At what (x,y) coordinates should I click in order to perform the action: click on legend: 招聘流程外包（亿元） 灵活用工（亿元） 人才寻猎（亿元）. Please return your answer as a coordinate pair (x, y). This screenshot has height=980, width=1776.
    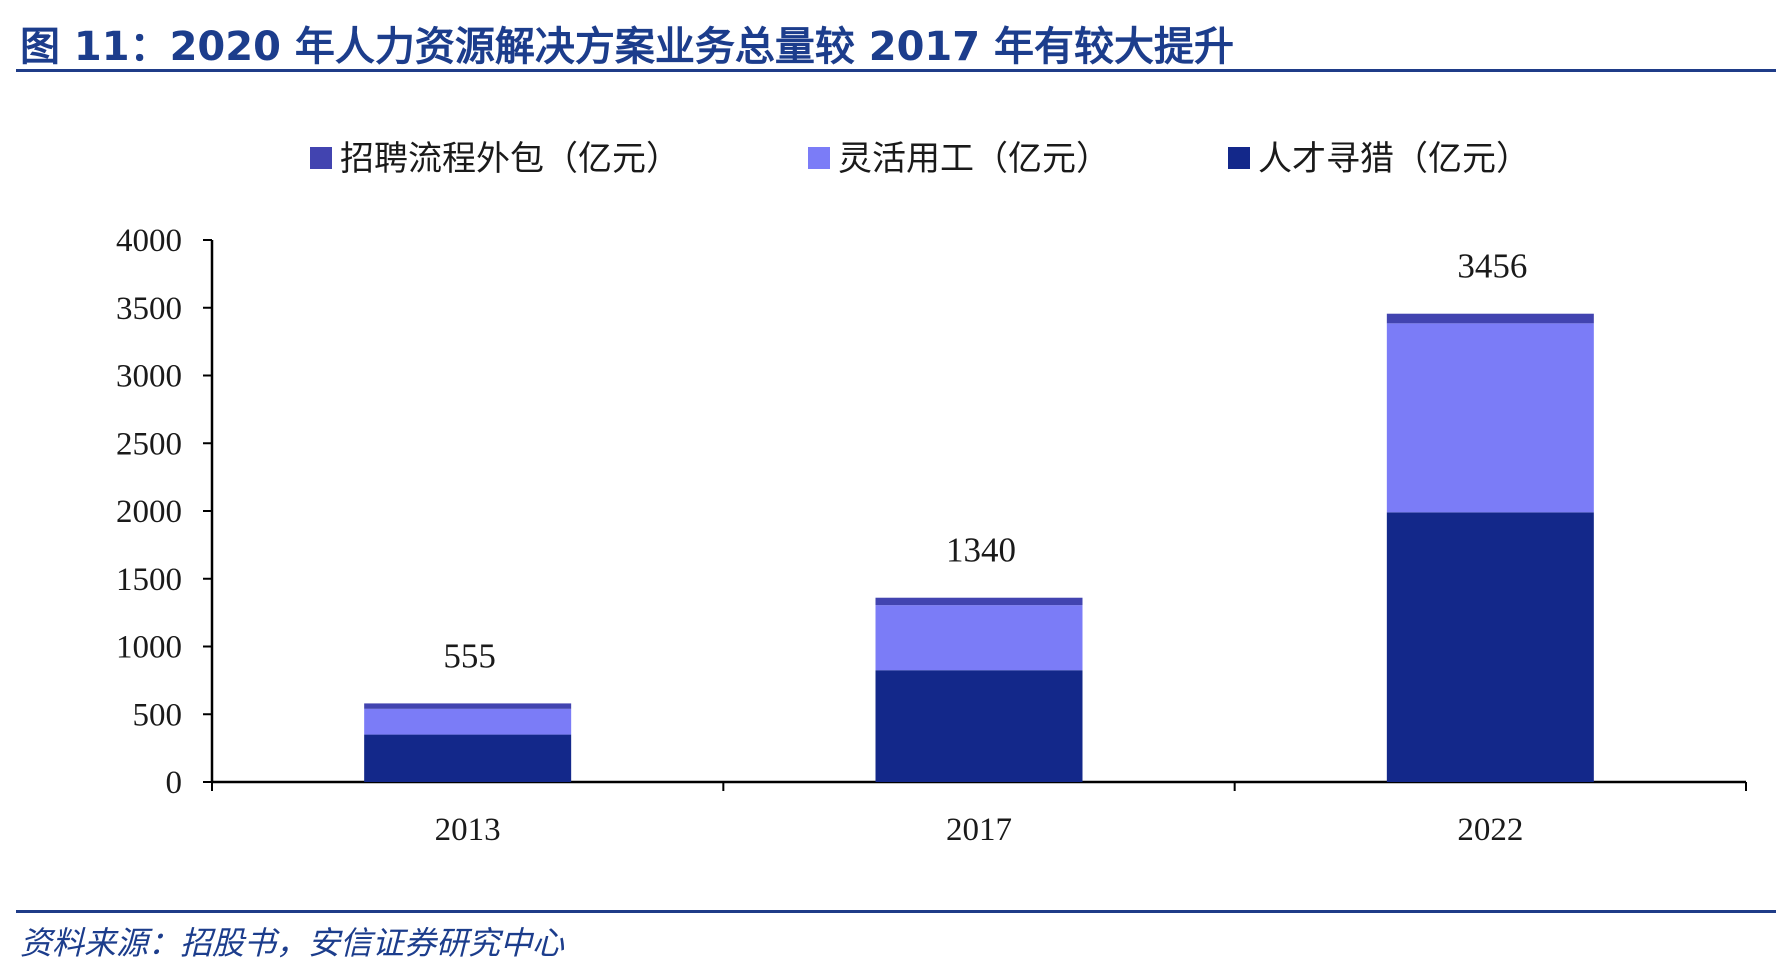
    Looking at the image, I should click on (920, 159).